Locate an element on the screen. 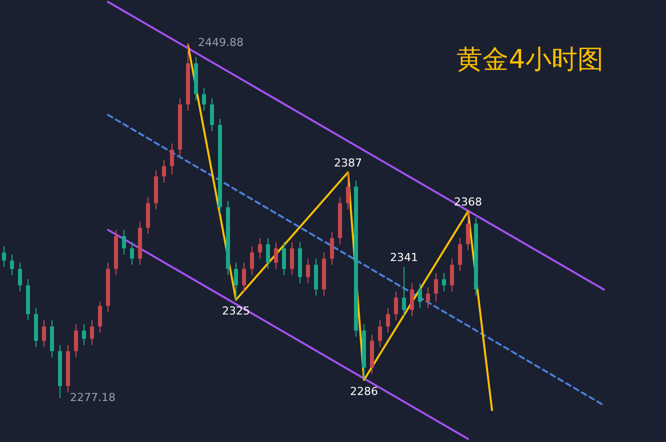 This screenshot has width=666, height=442. text: 黄金4小时图 is located at coordinates (530, 60).